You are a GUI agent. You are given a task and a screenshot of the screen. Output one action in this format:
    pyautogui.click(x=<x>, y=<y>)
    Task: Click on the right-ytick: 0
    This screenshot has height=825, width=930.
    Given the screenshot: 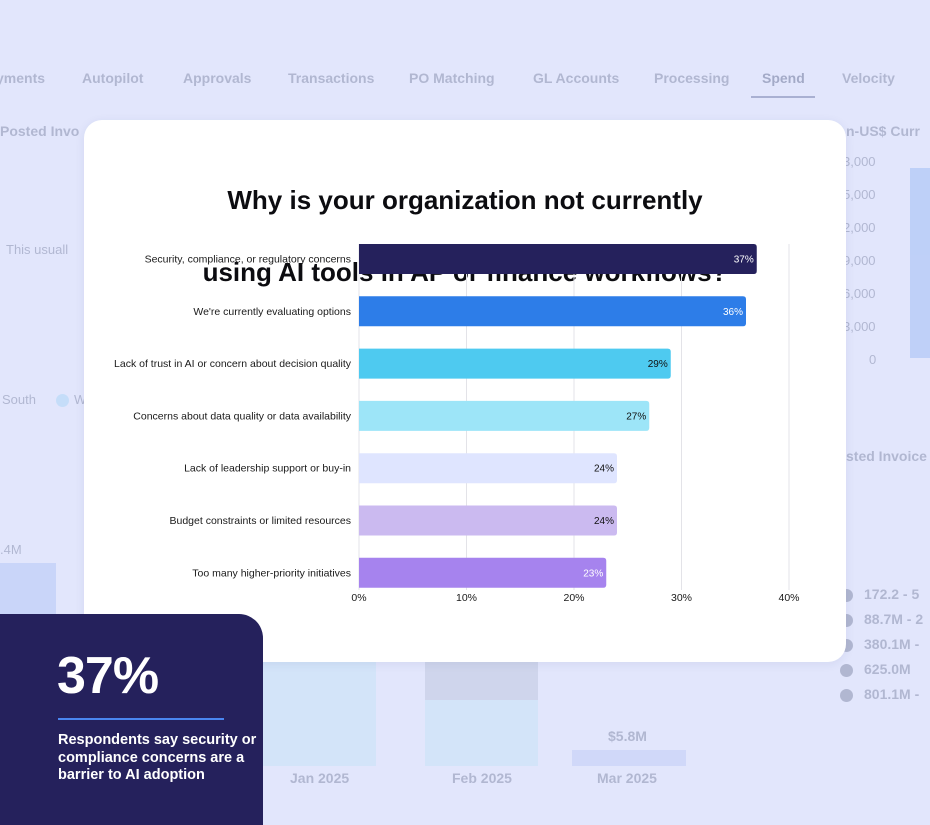 What is the action you would take?
    pyautogui.click(x=873, y=359)
    